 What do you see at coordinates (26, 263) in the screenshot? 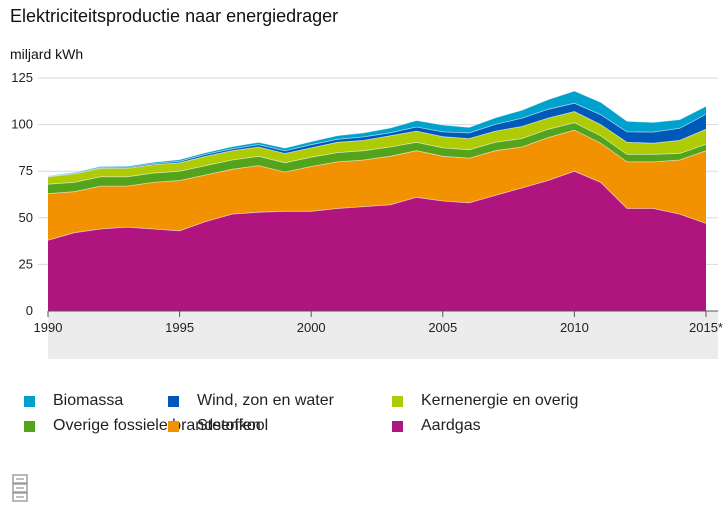
I see `y-tick-label: 25` at bounding box center [26, 263].